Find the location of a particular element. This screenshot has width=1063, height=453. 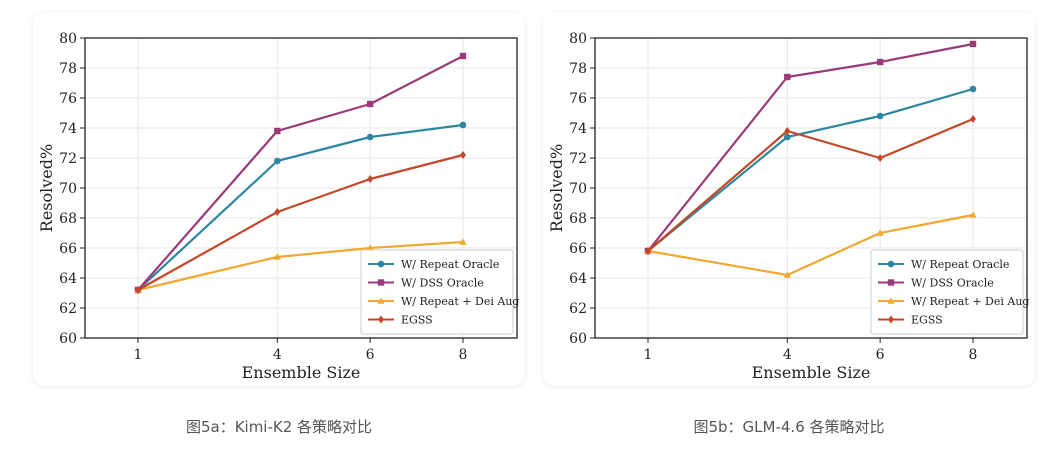

figure-caption-5a: 图5a：Kimi-K2 各策略对比 is located at coordinates (279, 427).